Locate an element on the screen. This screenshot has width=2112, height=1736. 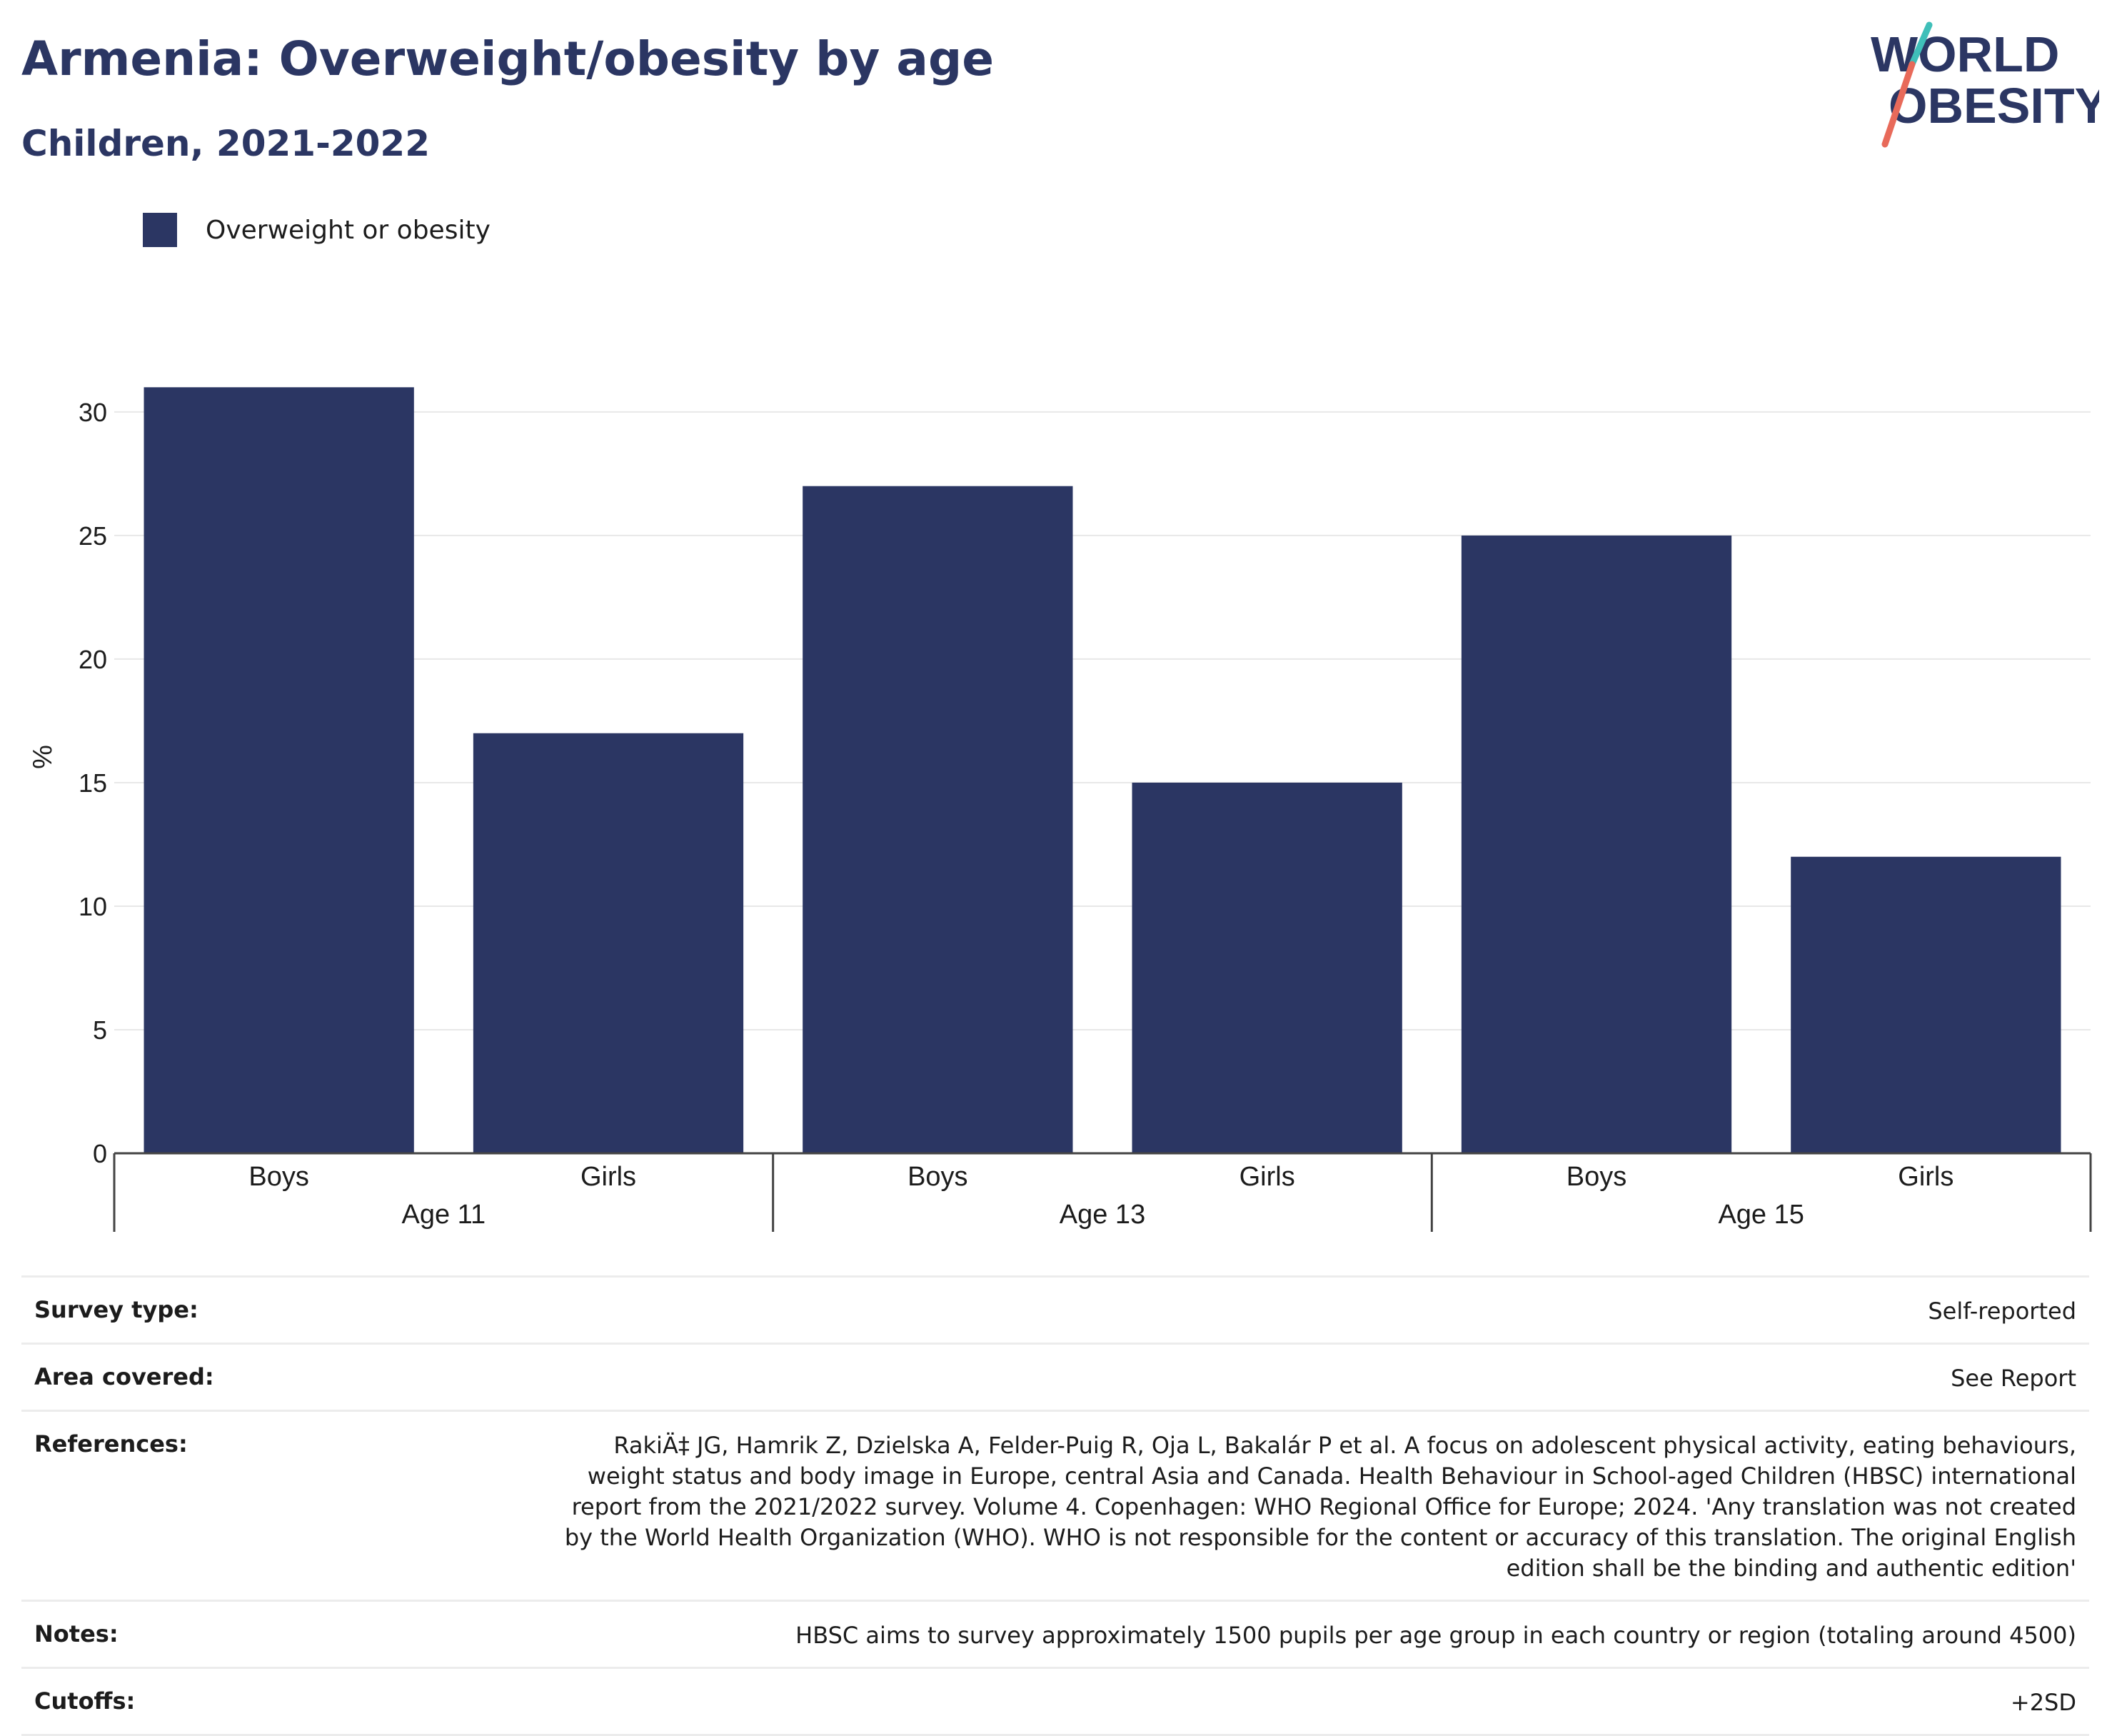
detail-key: Survey type: is located at coordinates (116, 1309).